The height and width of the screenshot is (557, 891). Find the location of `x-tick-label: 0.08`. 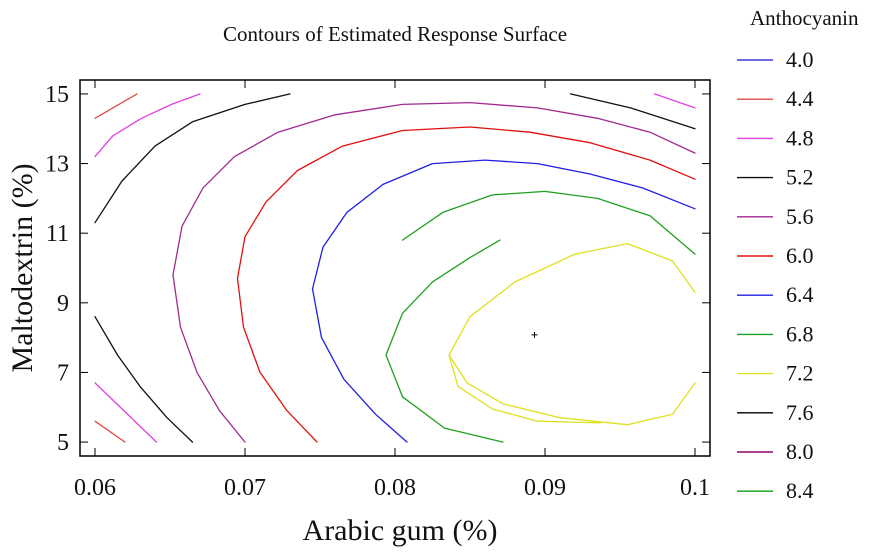

x-tick-label: 0.08 is located at coordinates (395, 488).